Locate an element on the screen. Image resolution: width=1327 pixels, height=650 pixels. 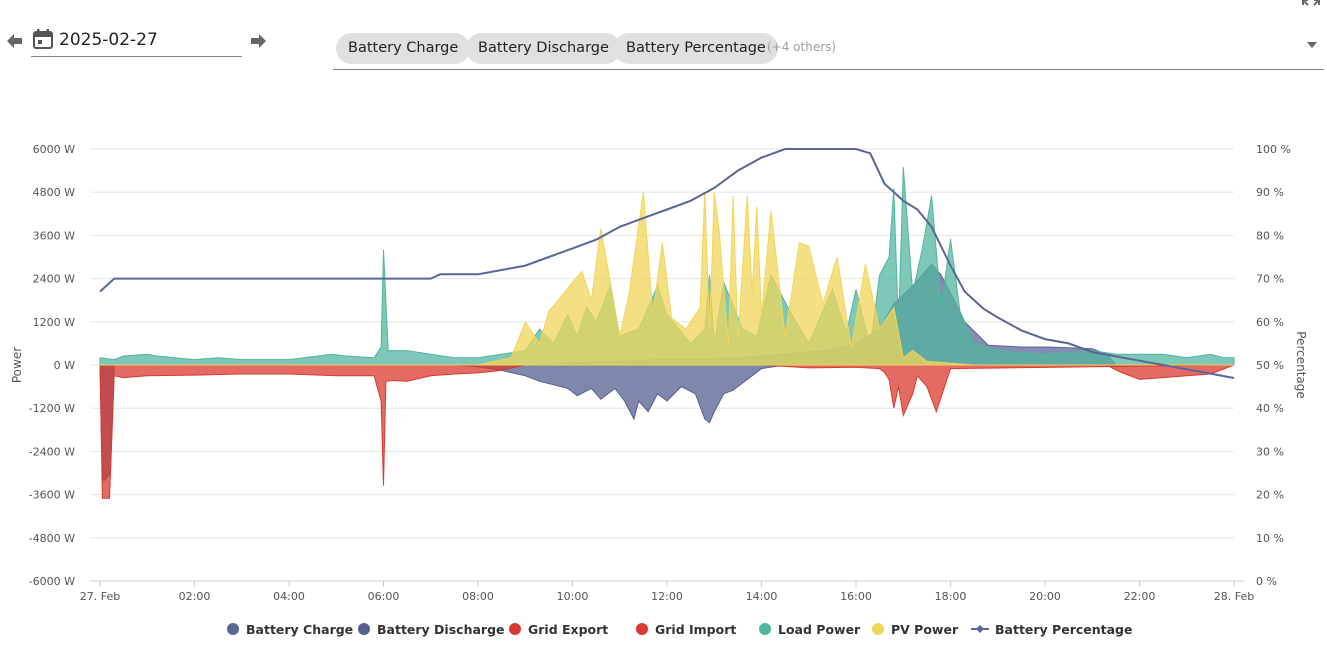
arrow-left-icon is located at coordinates (14, 41).